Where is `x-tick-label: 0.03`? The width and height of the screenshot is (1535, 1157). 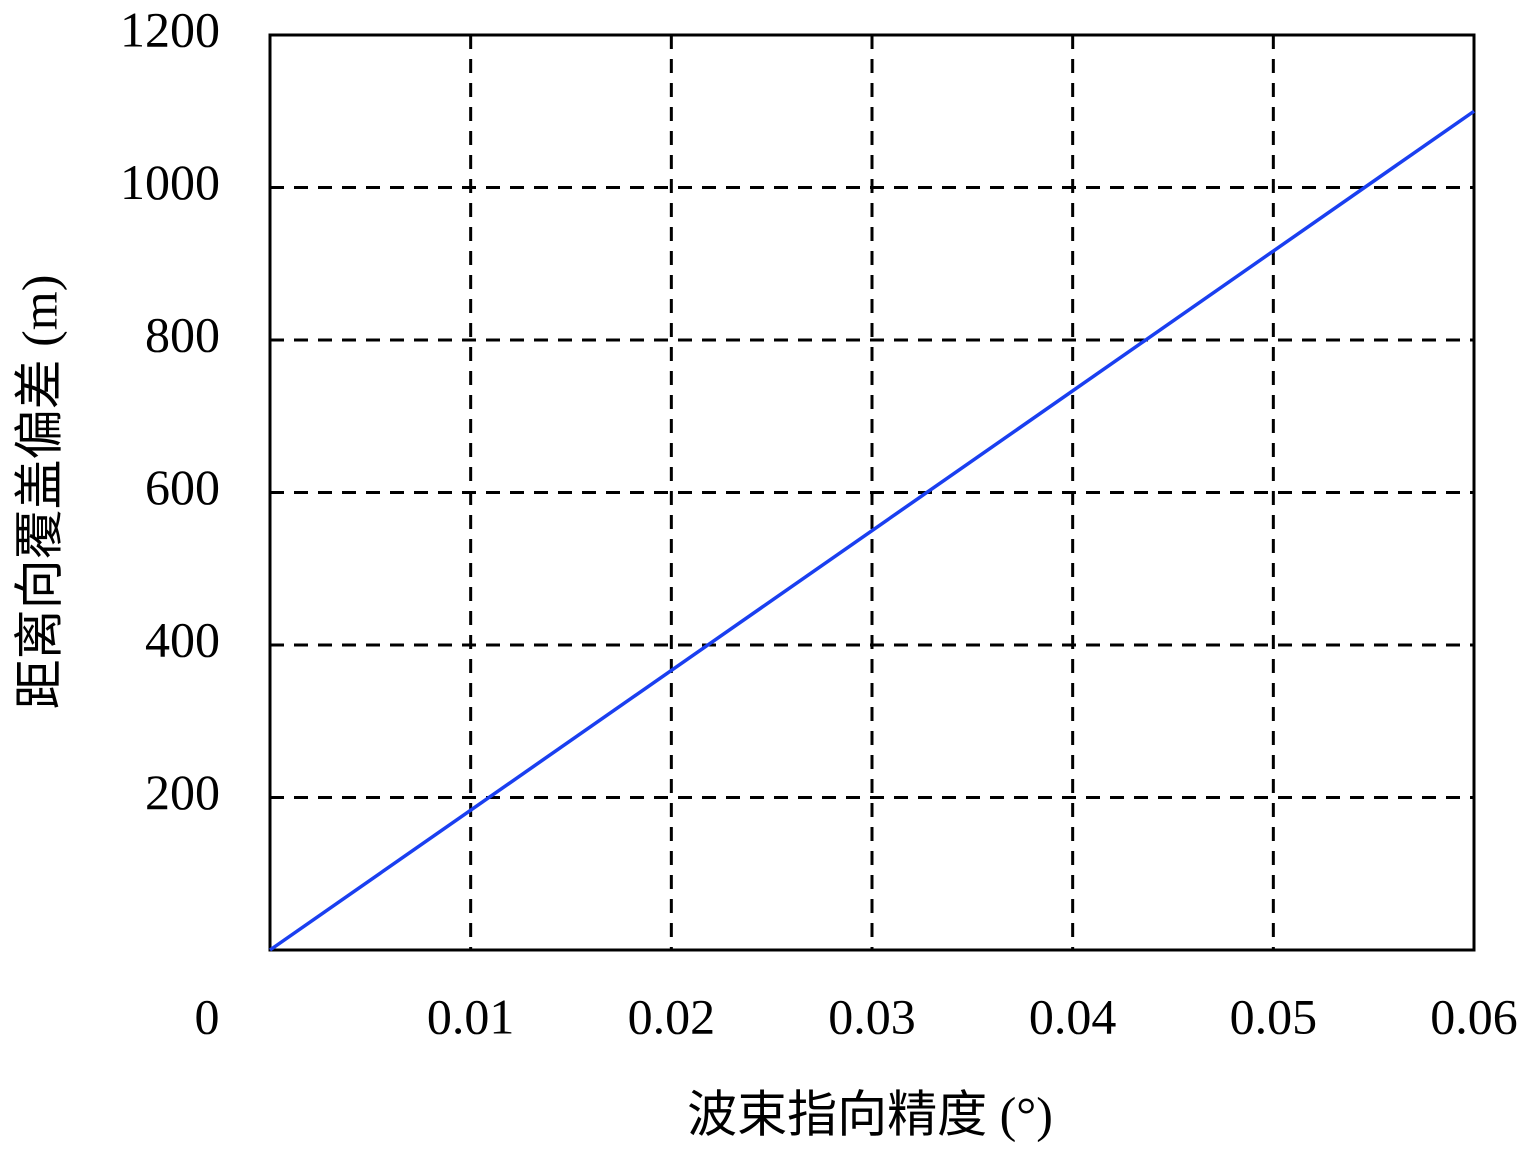
x-tick-label: 0.03 is located at coordinates (872, 1016).